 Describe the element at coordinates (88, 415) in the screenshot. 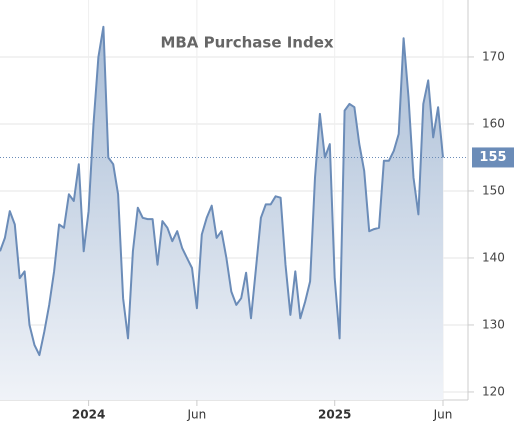

I see `x-tick-label: 2024` at that location.